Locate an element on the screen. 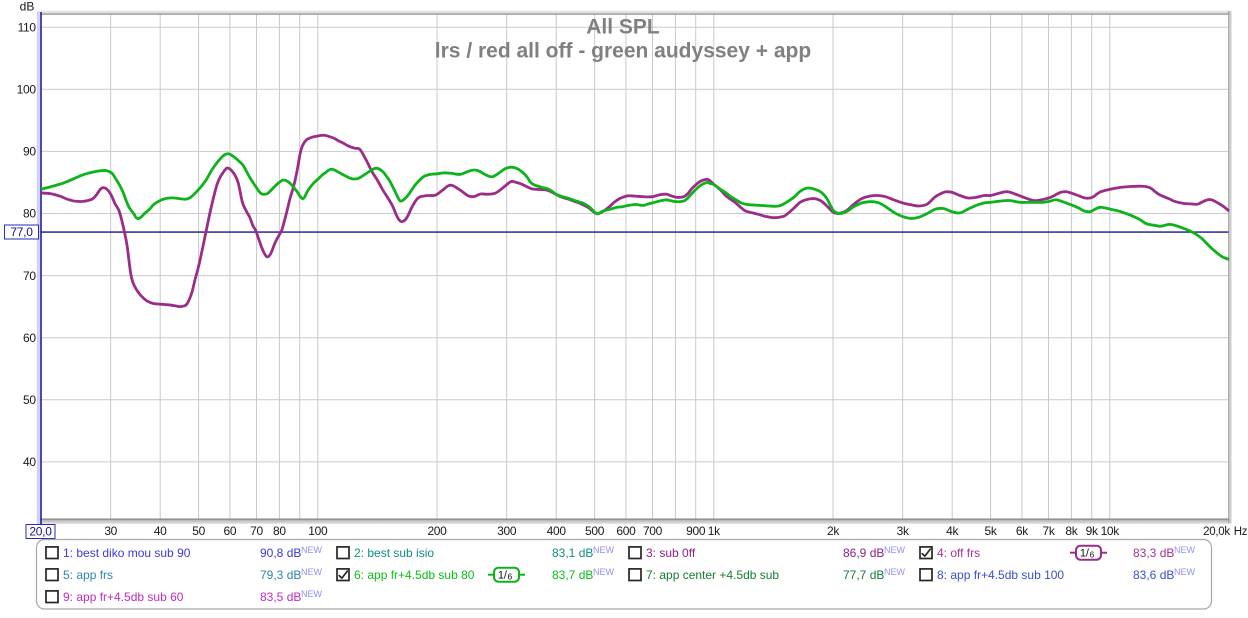 The width and height of the screenshot is (1248, 618). svg-text: 5: app frs is located at coordinates (88, 575).